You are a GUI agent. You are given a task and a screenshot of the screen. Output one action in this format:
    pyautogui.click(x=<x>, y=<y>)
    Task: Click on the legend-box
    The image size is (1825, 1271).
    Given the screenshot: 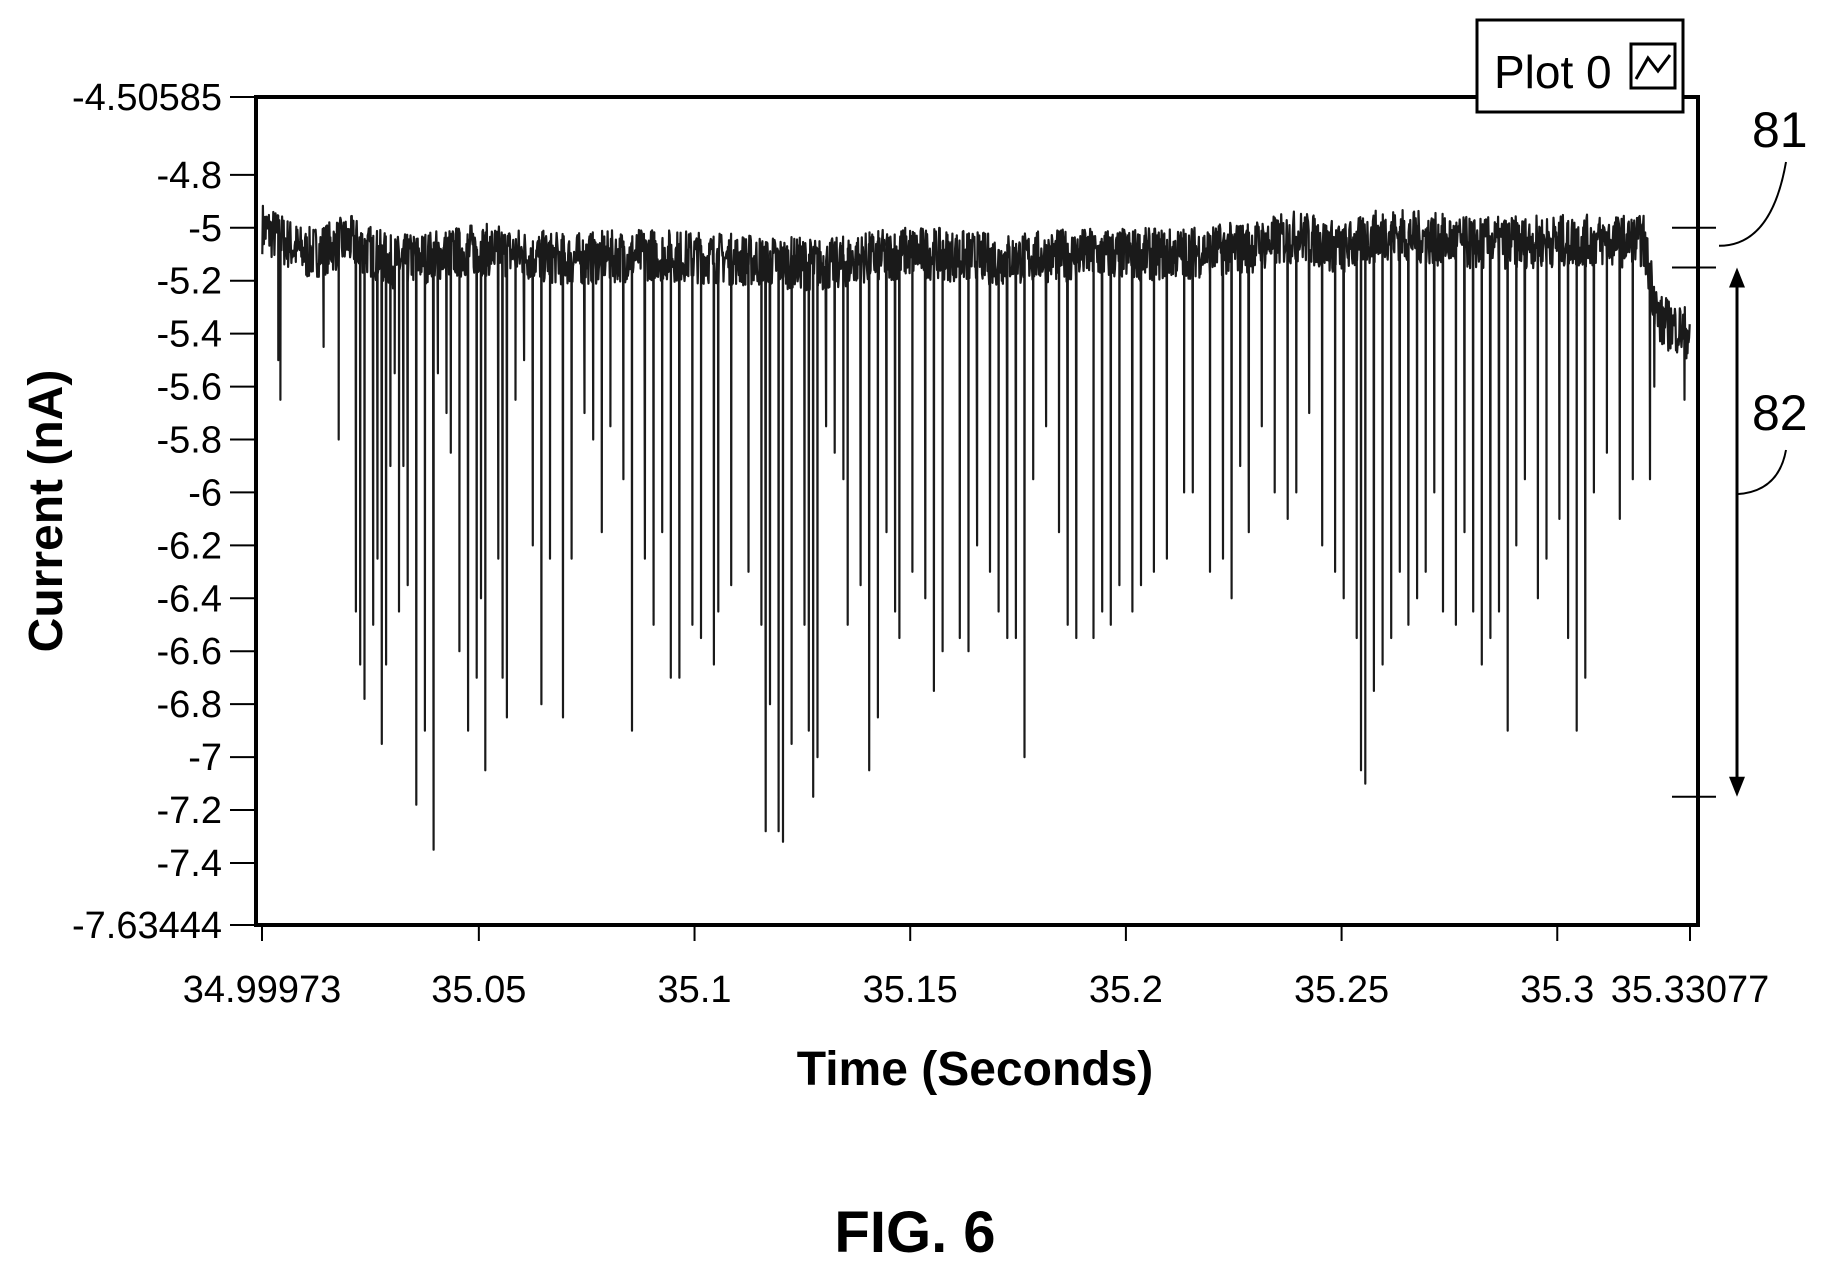 What is the action you would take?
    pyautogui.click(x=1580, y=66)
    